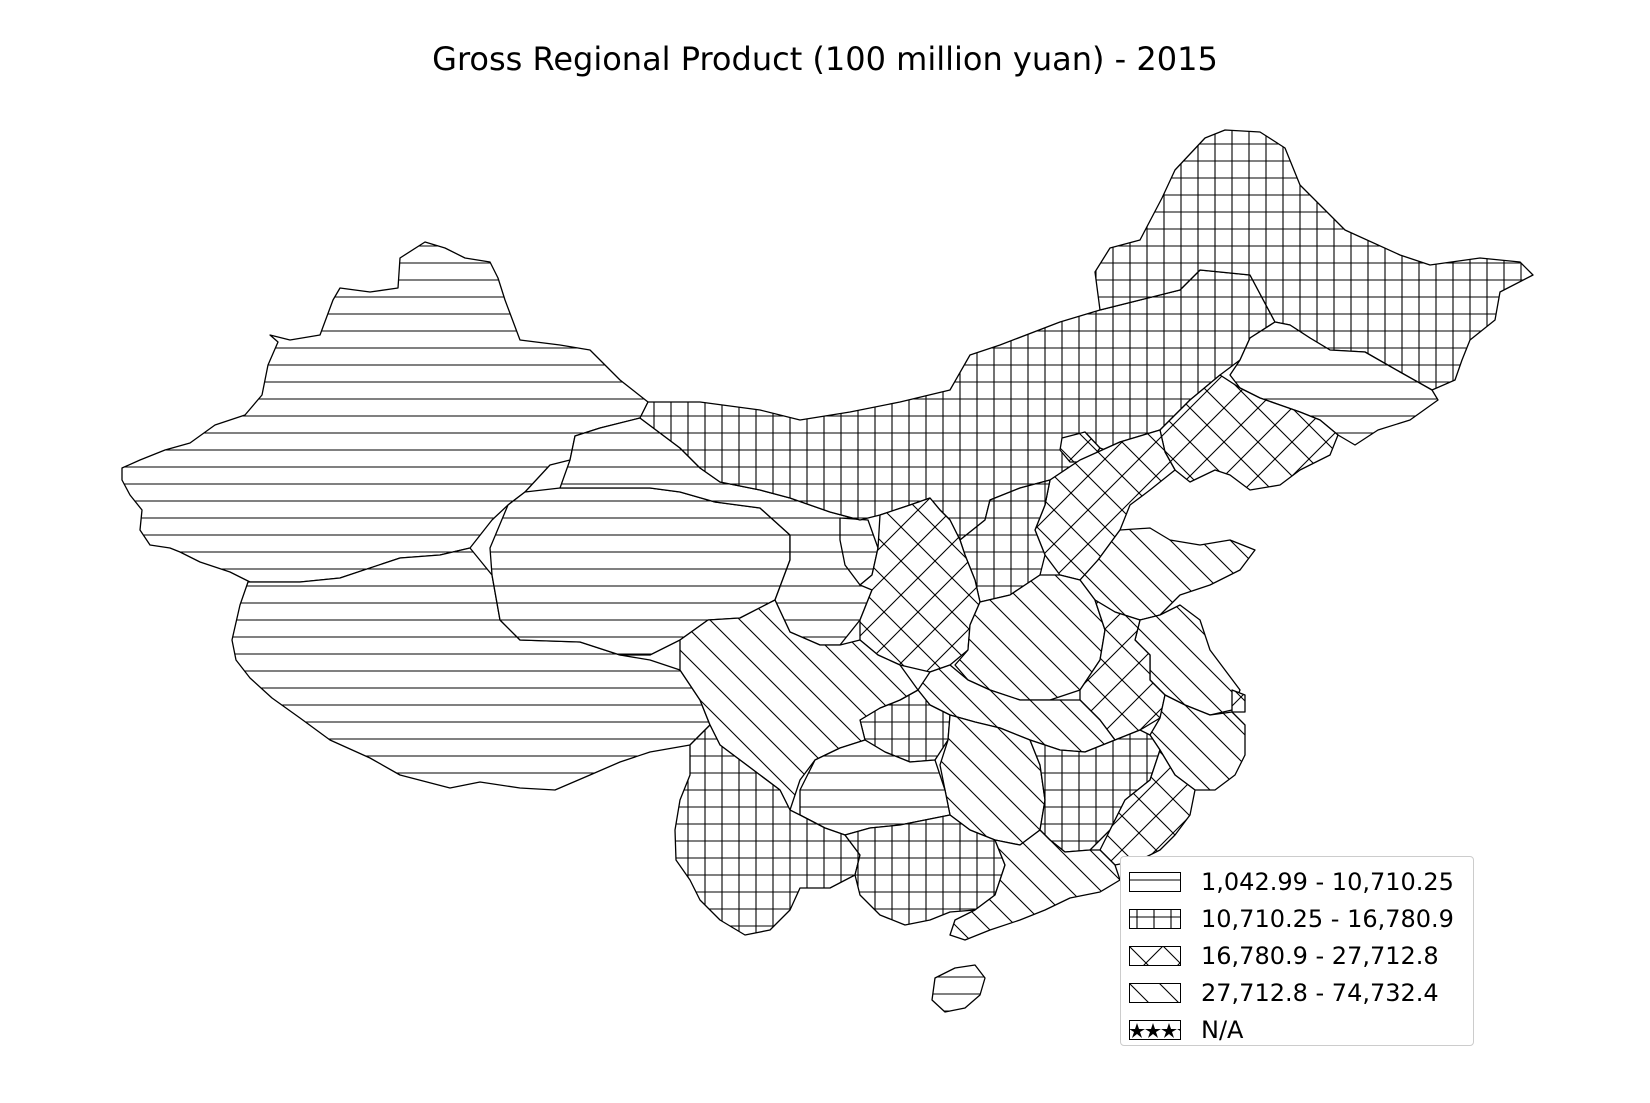 The image size is (1650, 1103). I want to click on region-xinjiang, so click(385, 412).